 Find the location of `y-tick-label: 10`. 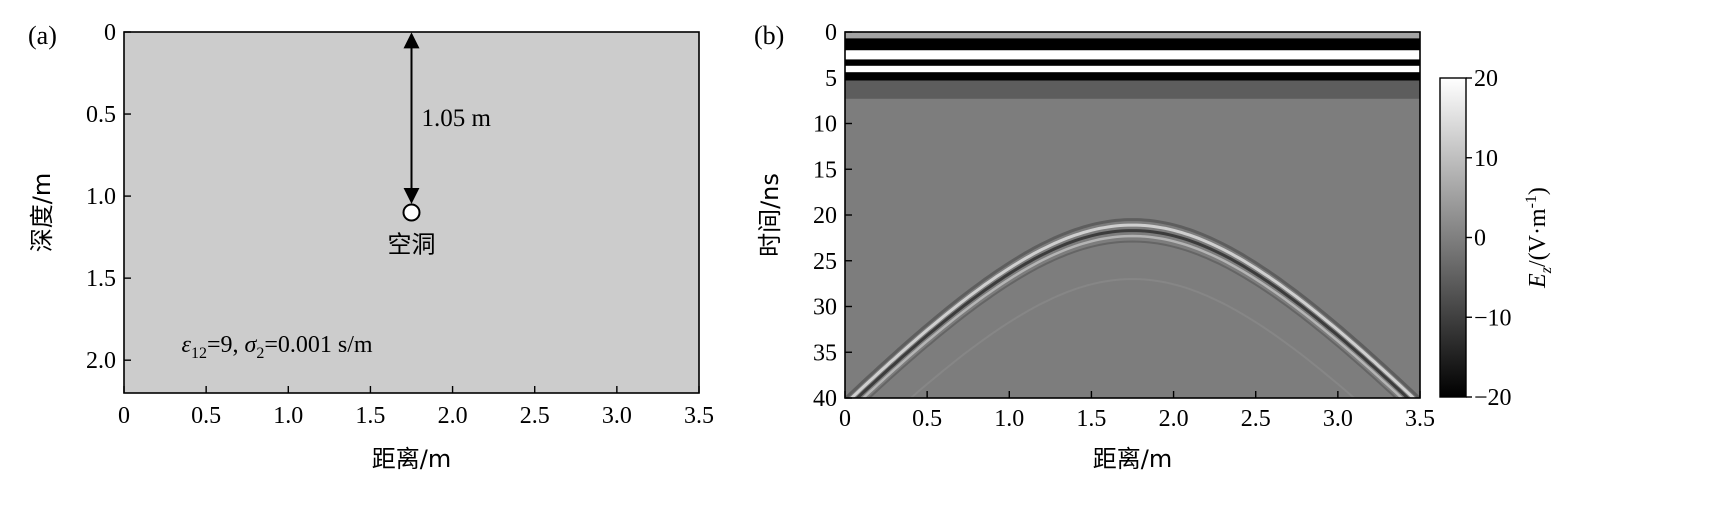

y-tick-label: 10 is located at coordinates (825, 125).